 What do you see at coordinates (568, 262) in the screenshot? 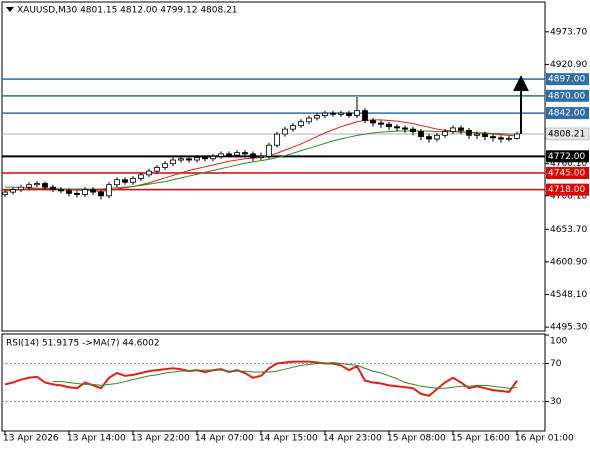
I see `y-tick-label: 4600.90` at bounding box center [568, 262].